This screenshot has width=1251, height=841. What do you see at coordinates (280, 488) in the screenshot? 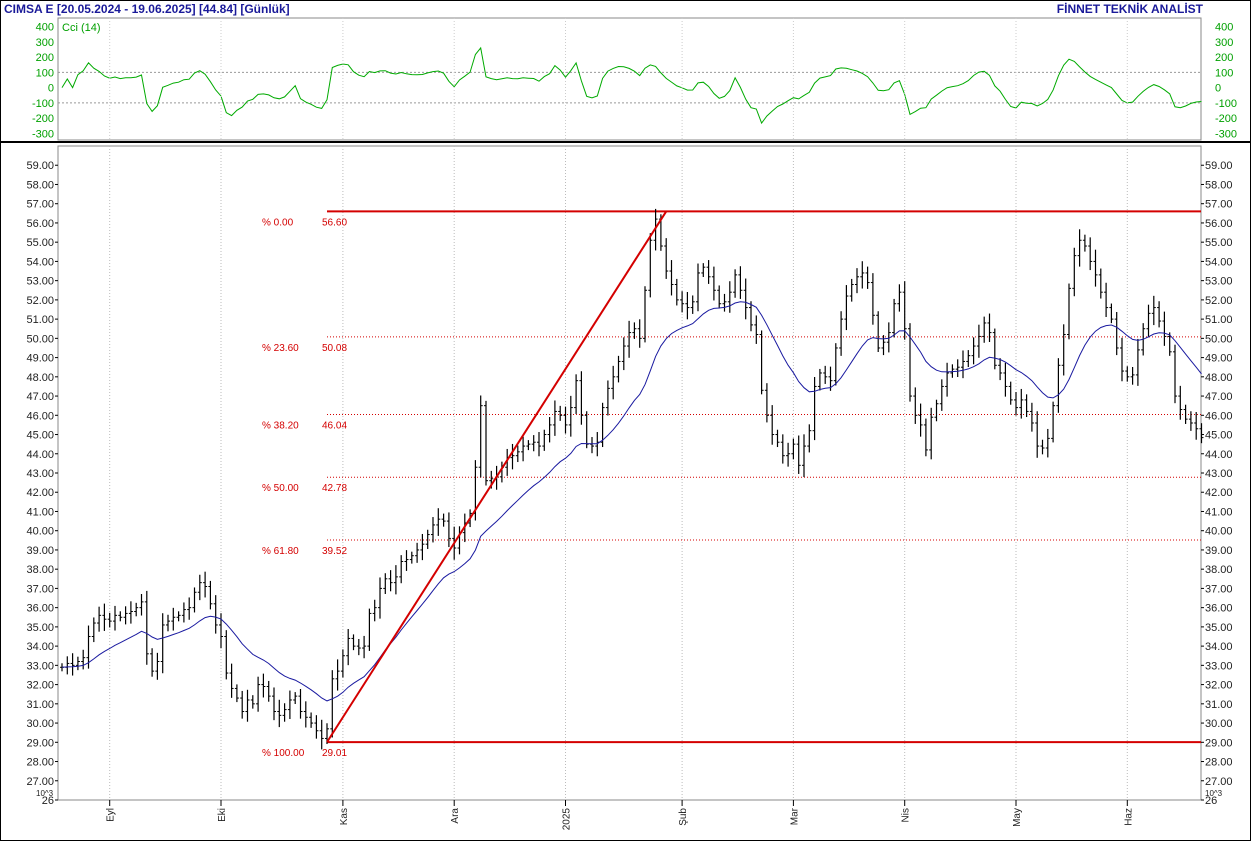
I see `fib-percent-label: % 50.00` at bounding box center [280, 488].